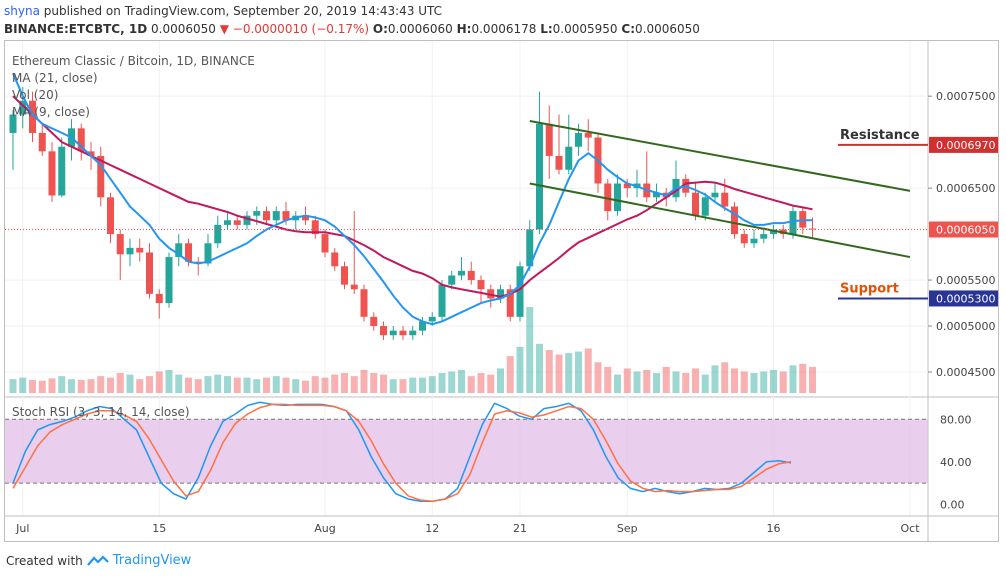 The image size is (1006, 579). I want to click on stoch-band, so click(466, 451).